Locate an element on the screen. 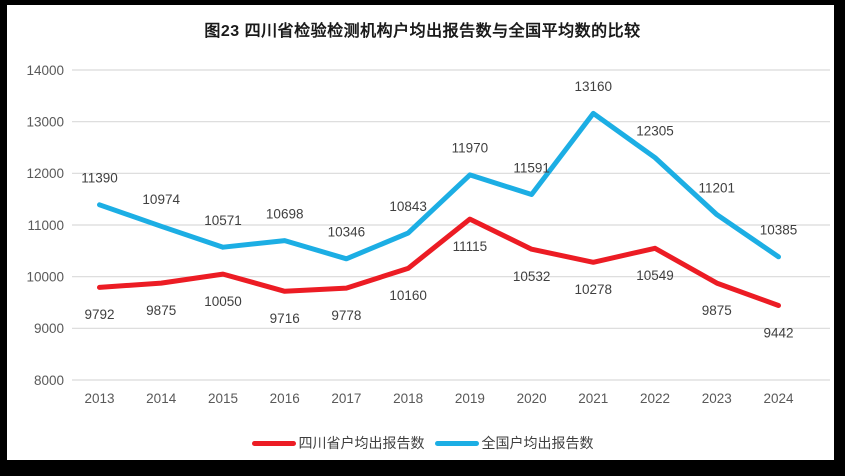  data-label: 11390 is located at coordinates (99, 178).